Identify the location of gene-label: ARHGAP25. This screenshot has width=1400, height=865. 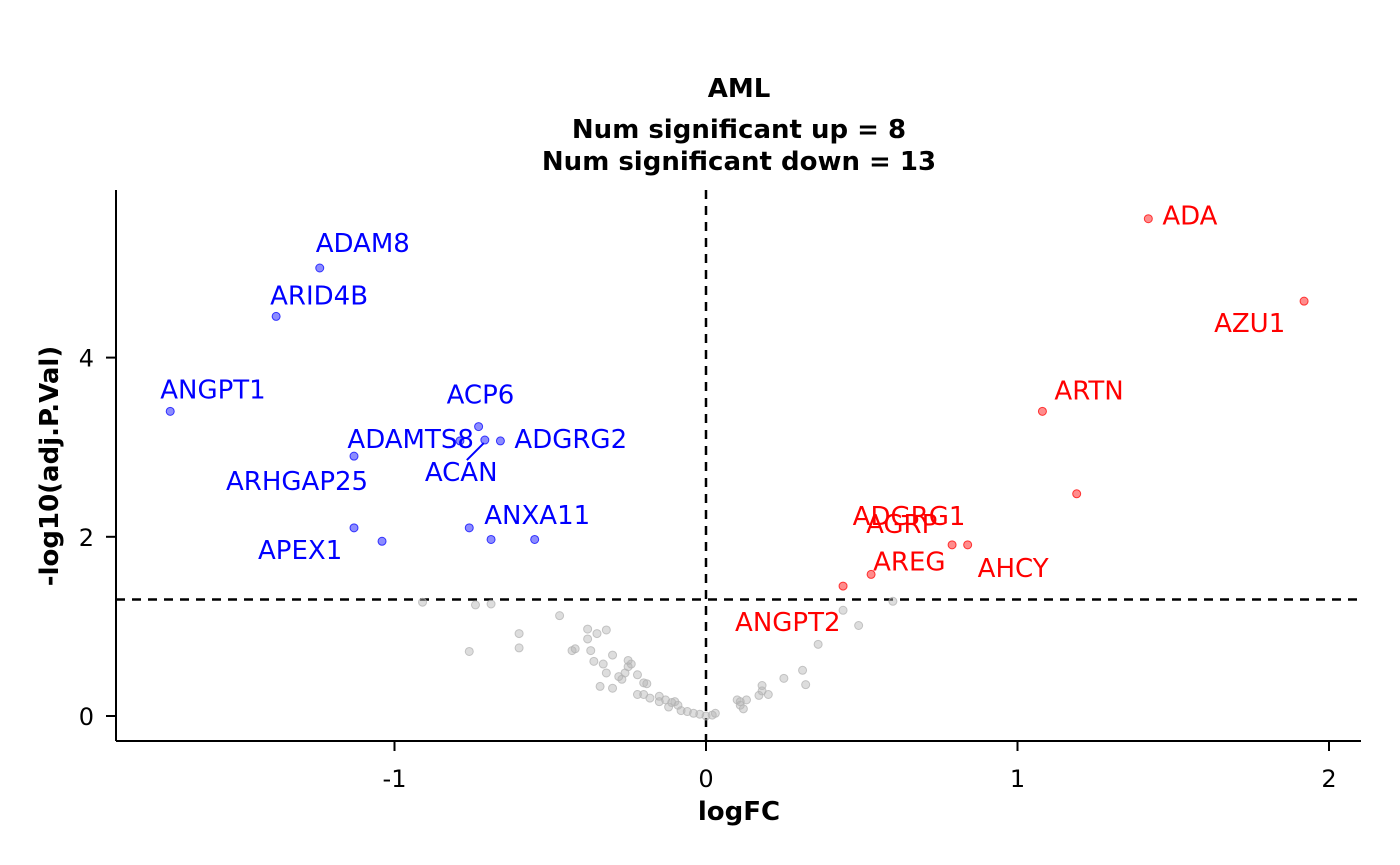
(297, 482).